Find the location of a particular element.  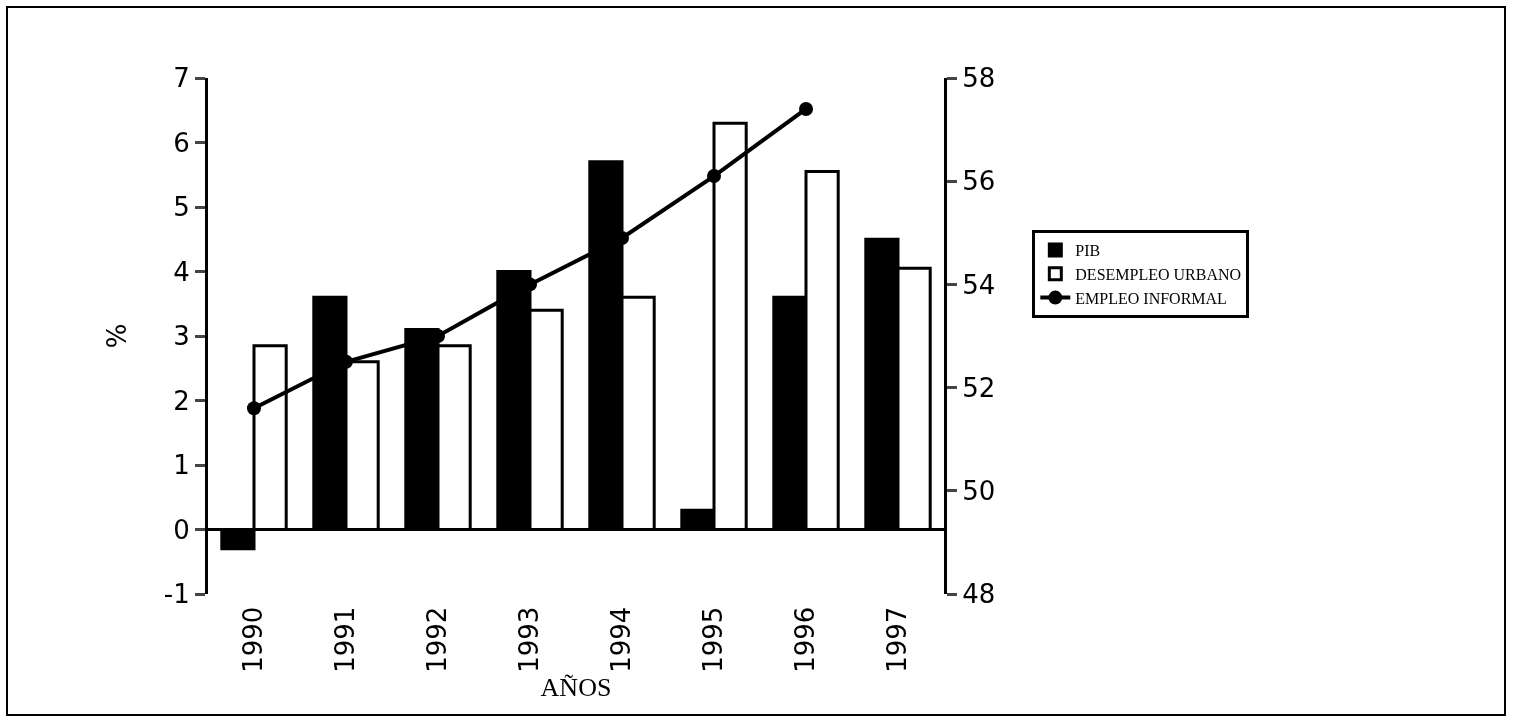

y-tick-label: 4 is located at coordinates (181, 271).